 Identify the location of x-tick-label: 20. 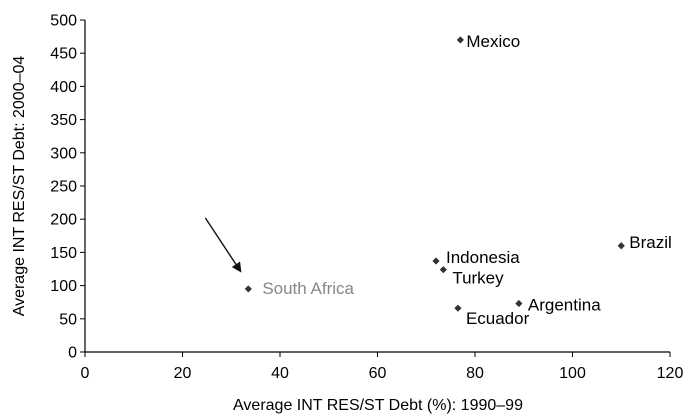
(183, 373).